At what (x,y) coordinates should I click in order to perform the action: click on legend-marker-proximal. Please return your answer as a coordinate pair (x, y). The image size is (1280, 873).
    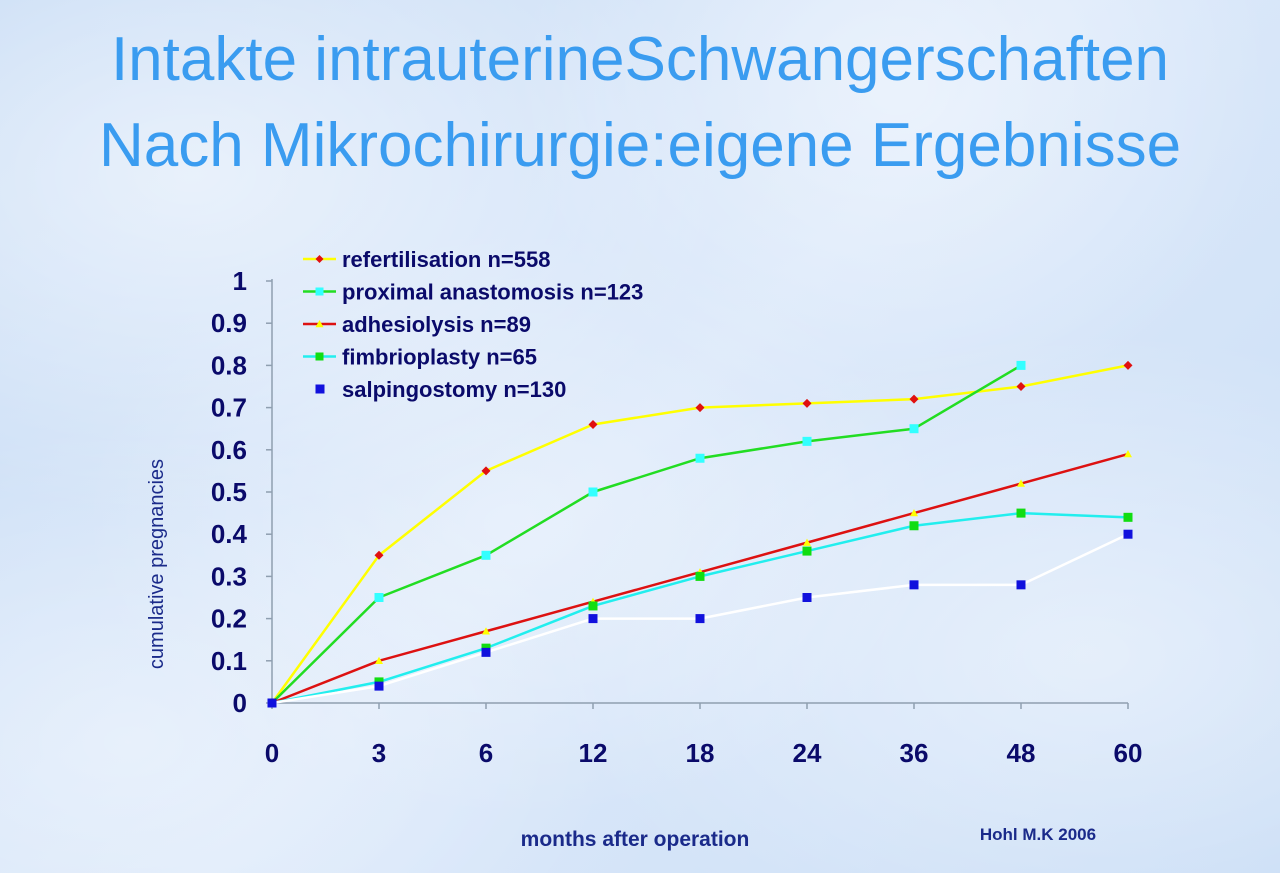
    Looking at the image, I should click on (319, 291).